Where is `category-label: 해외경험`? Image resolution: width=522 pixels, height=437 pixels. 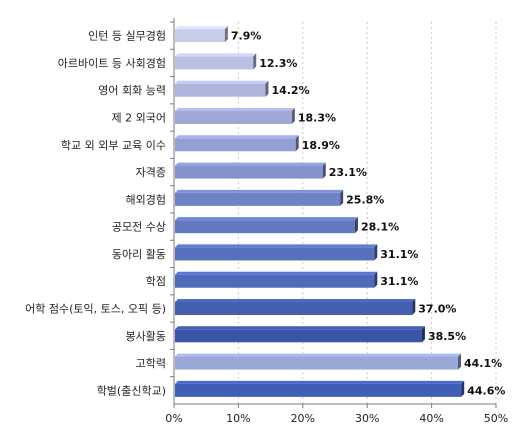 category-label: 해외경험 is located at coordinates (146, 199).